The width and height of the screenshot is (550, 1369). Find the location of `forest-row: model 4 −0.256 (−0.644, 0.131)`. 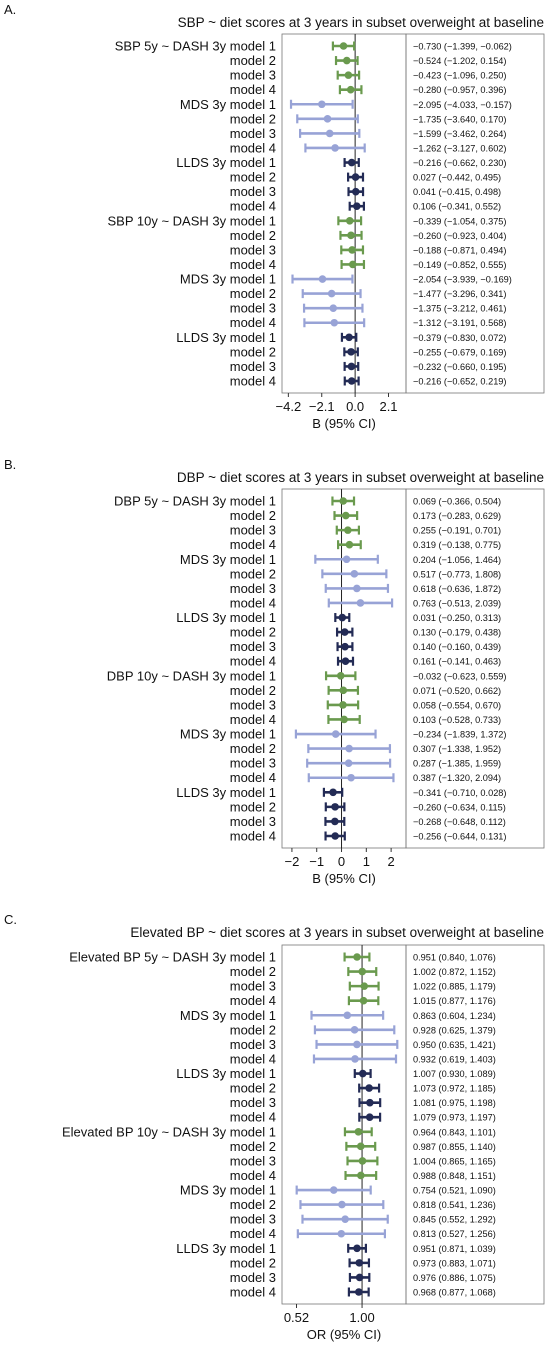

forest-row: model 4 −0.256 (−0.644, 0.131) is located at coordinates (368, 836).